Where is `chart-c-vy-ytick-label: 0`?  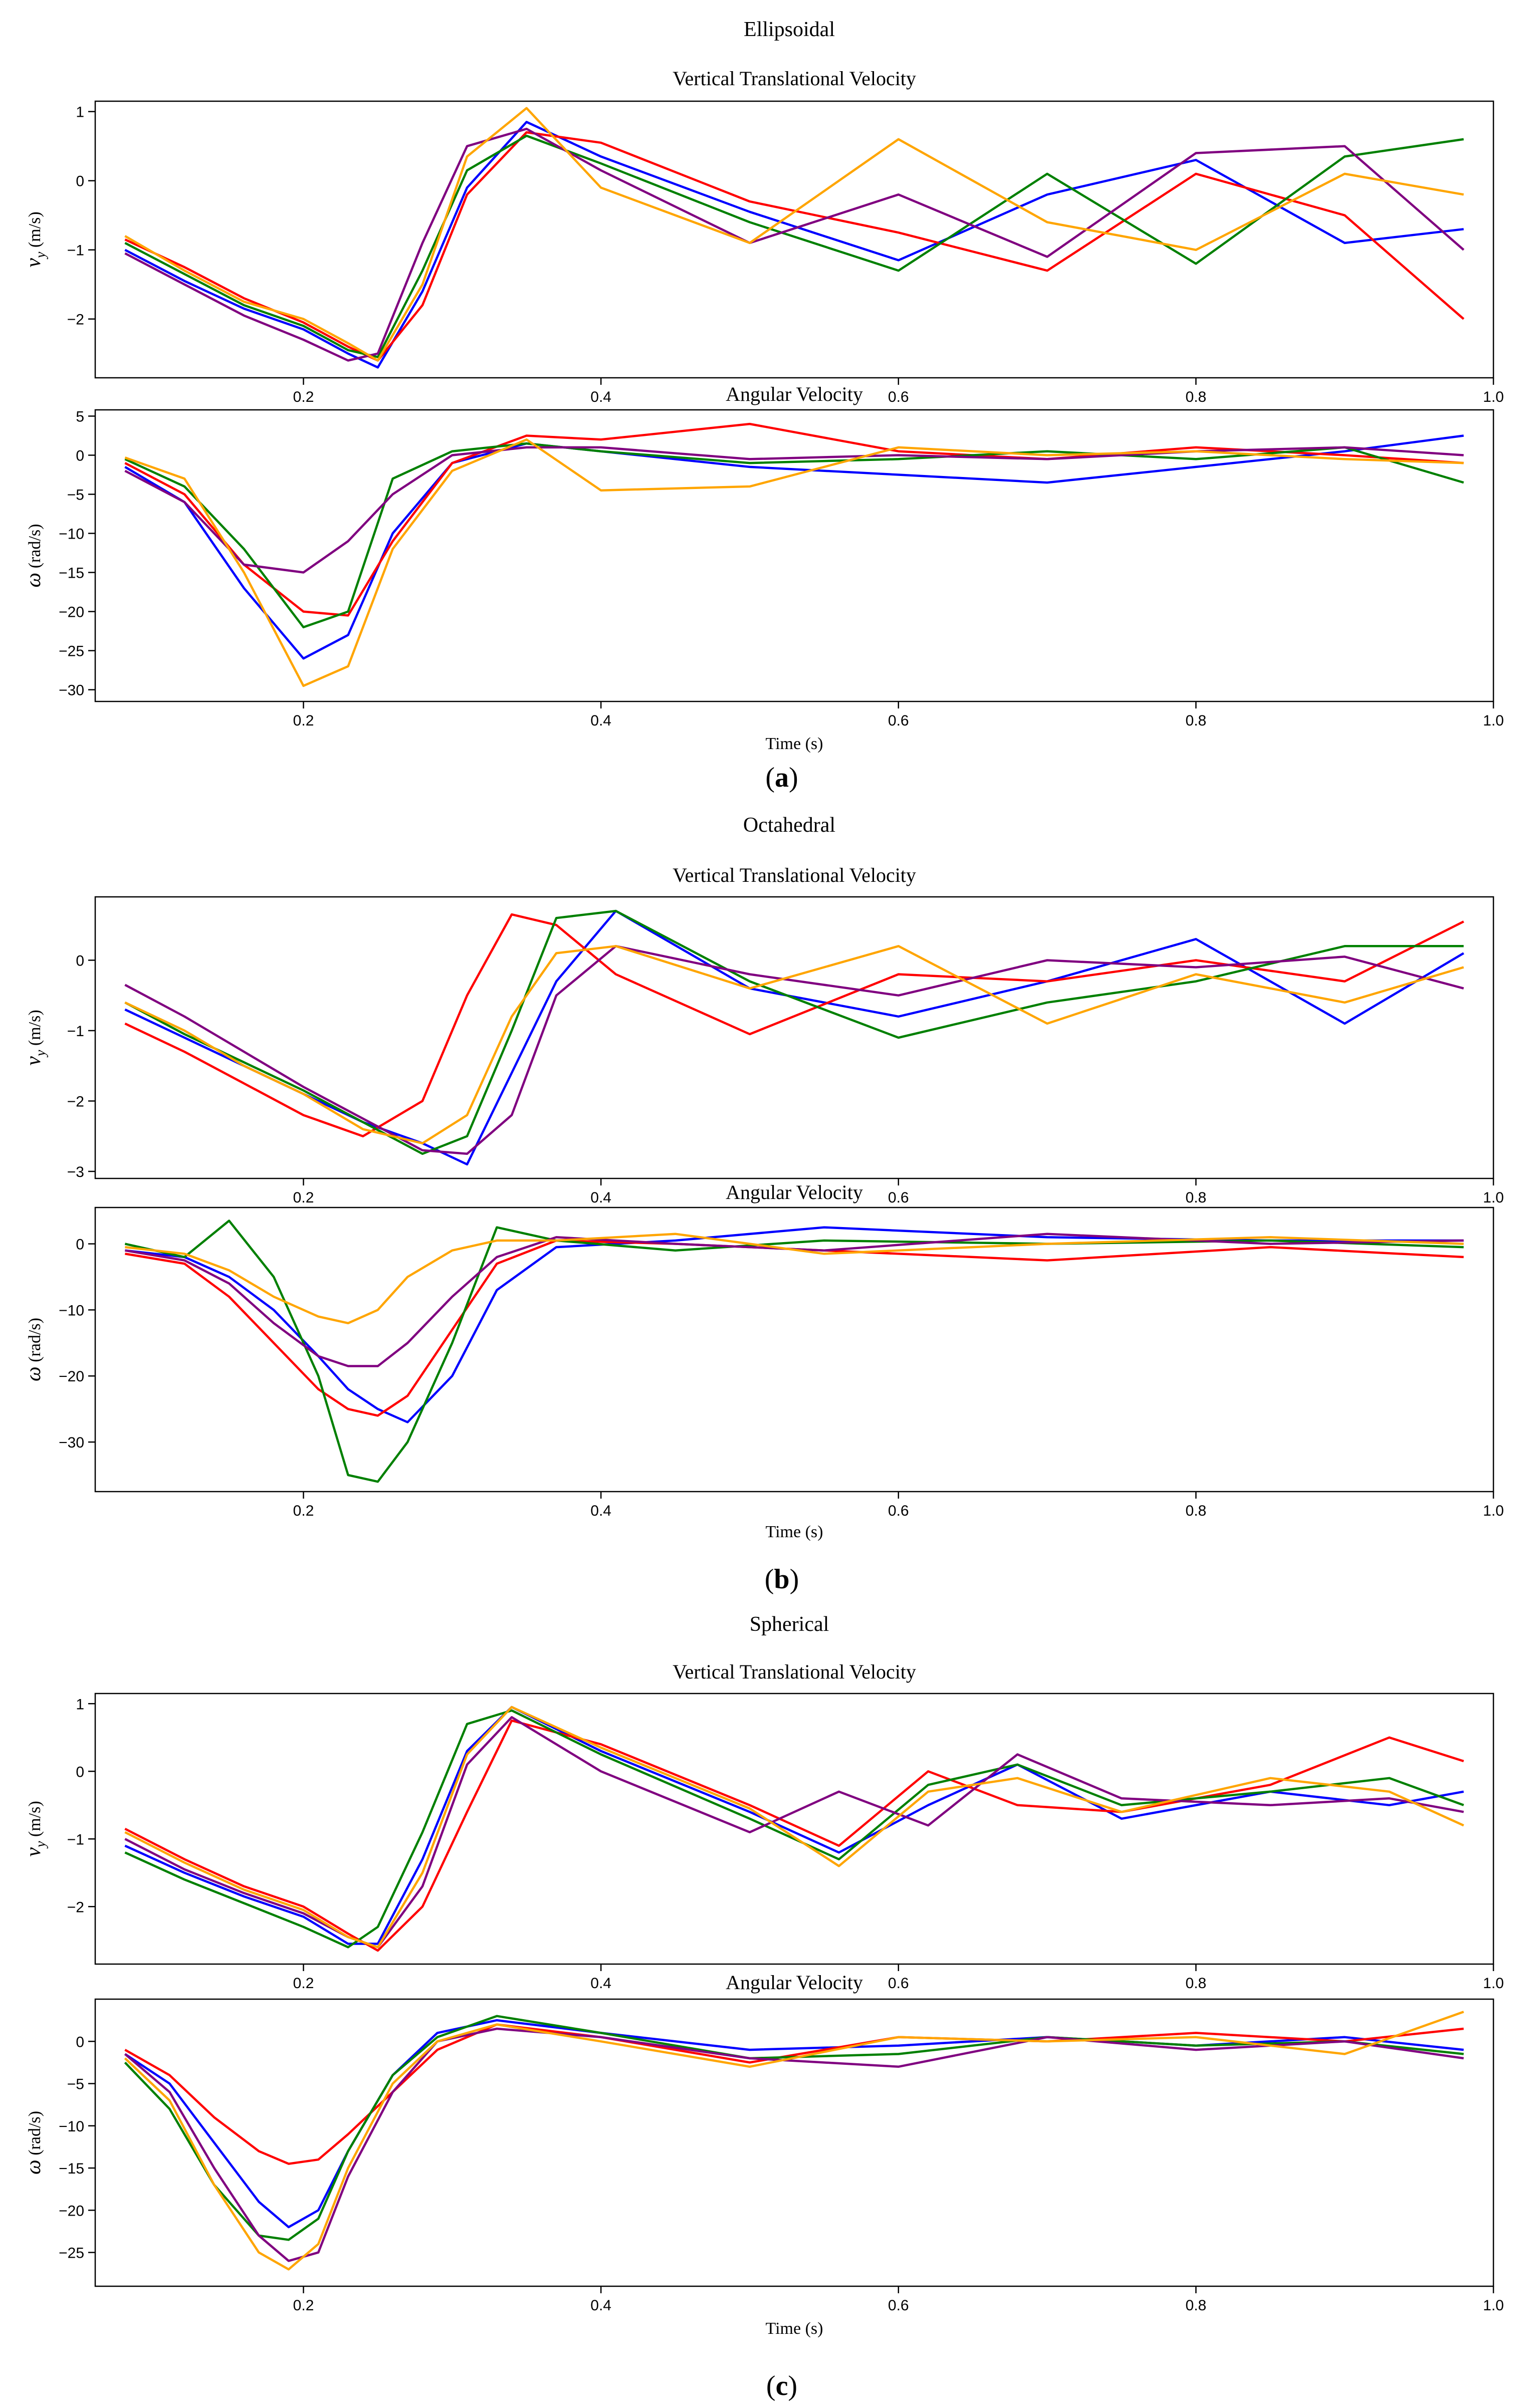
chart-c-vy-ytick-label: 0 is located at coordinates (80, 1772).